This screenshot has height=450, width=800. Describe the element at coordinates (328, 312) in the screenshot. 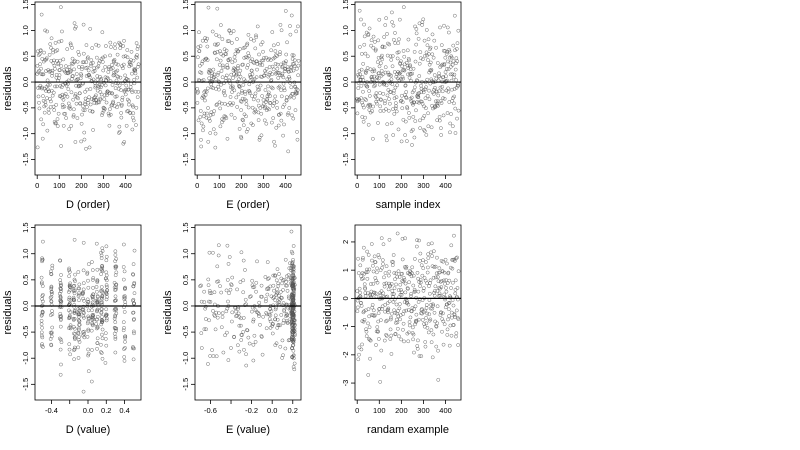

I see `y-axis-label: residuals` at that location.